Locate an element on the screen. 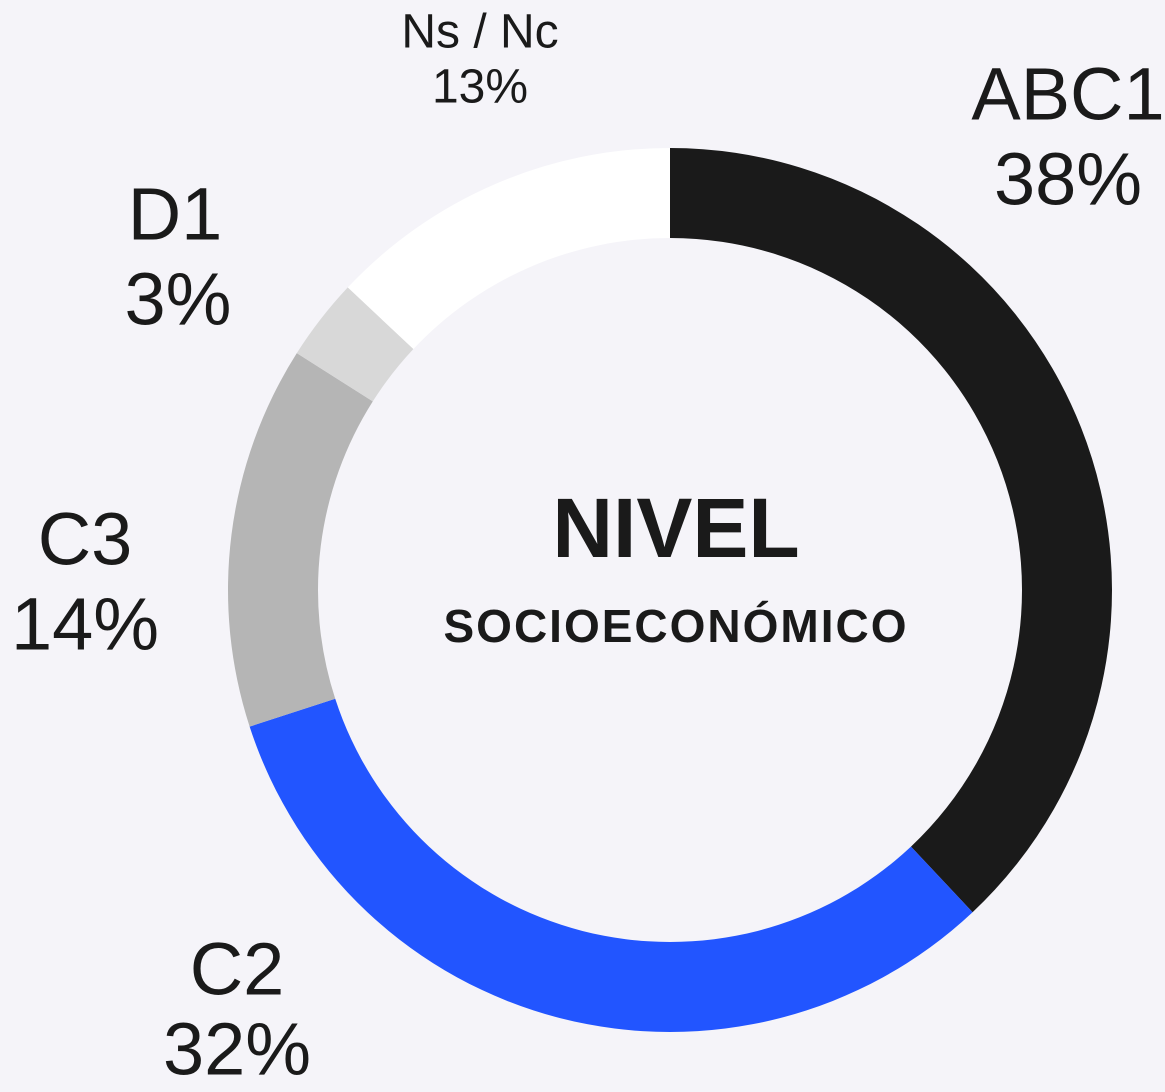  value-label: 3% is located at coordinates (178, 299).